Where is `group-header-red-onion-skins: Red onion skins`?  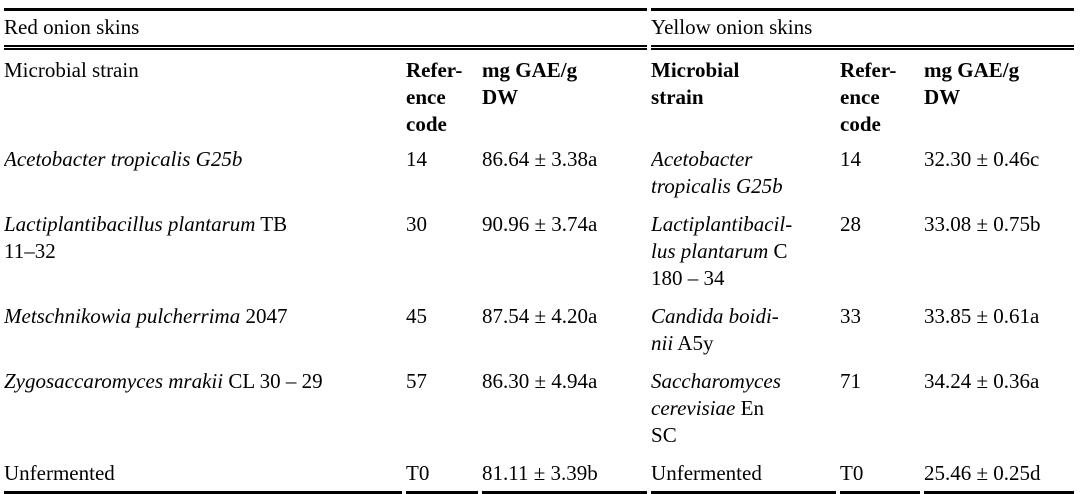 group-header-red-onion-skins: Red onion skins is located at coordinates (326, 29).